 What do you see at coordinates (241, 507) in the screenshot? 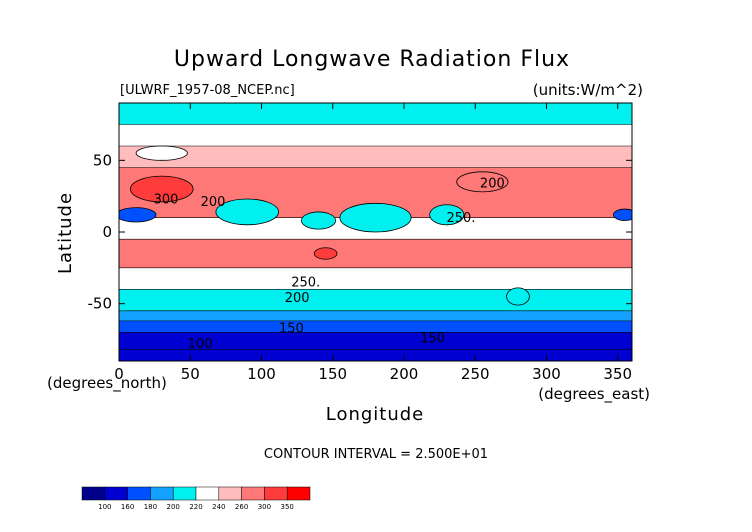
I see `colorbar-level-6: 260` at bounding box center [241, 507].